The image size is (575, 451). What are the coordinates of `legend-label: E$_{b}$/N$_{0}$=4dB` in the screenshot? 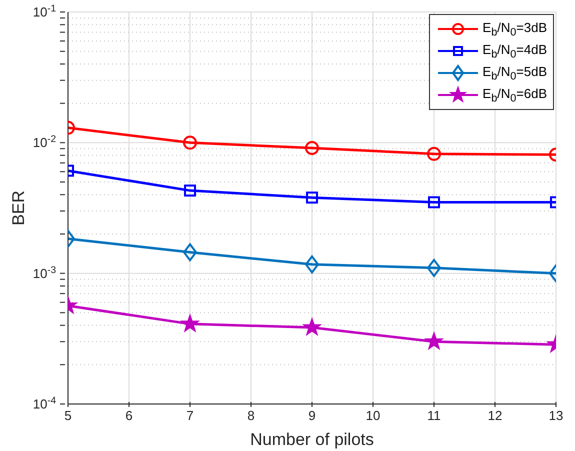 It's located at (514, 51).